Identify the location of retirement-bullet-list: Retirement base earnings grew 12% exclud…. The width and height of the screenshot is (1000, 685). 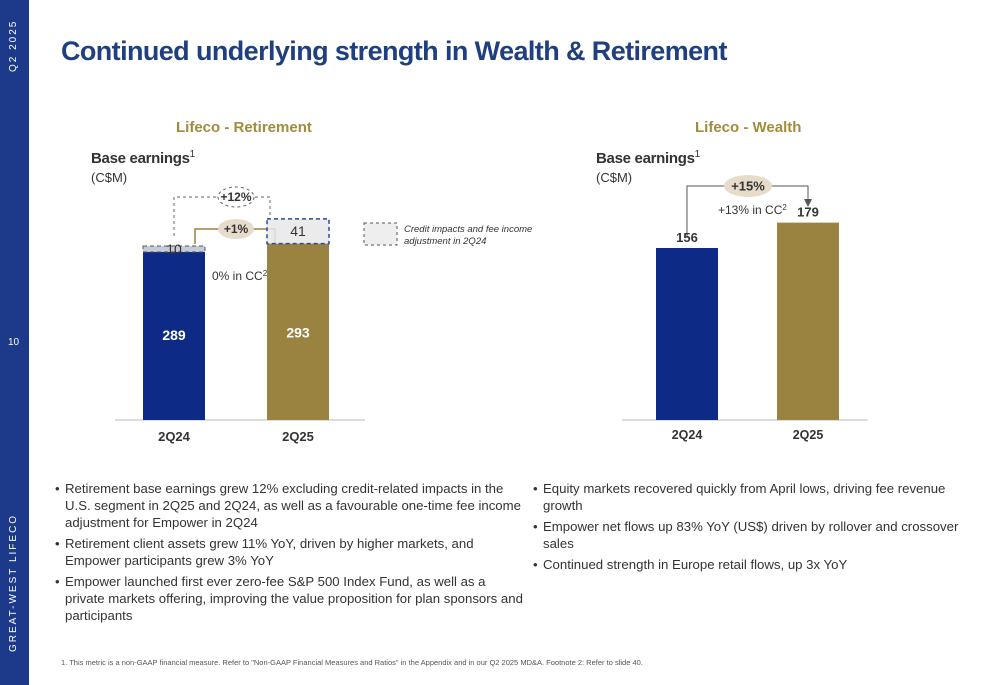
(290, 554).